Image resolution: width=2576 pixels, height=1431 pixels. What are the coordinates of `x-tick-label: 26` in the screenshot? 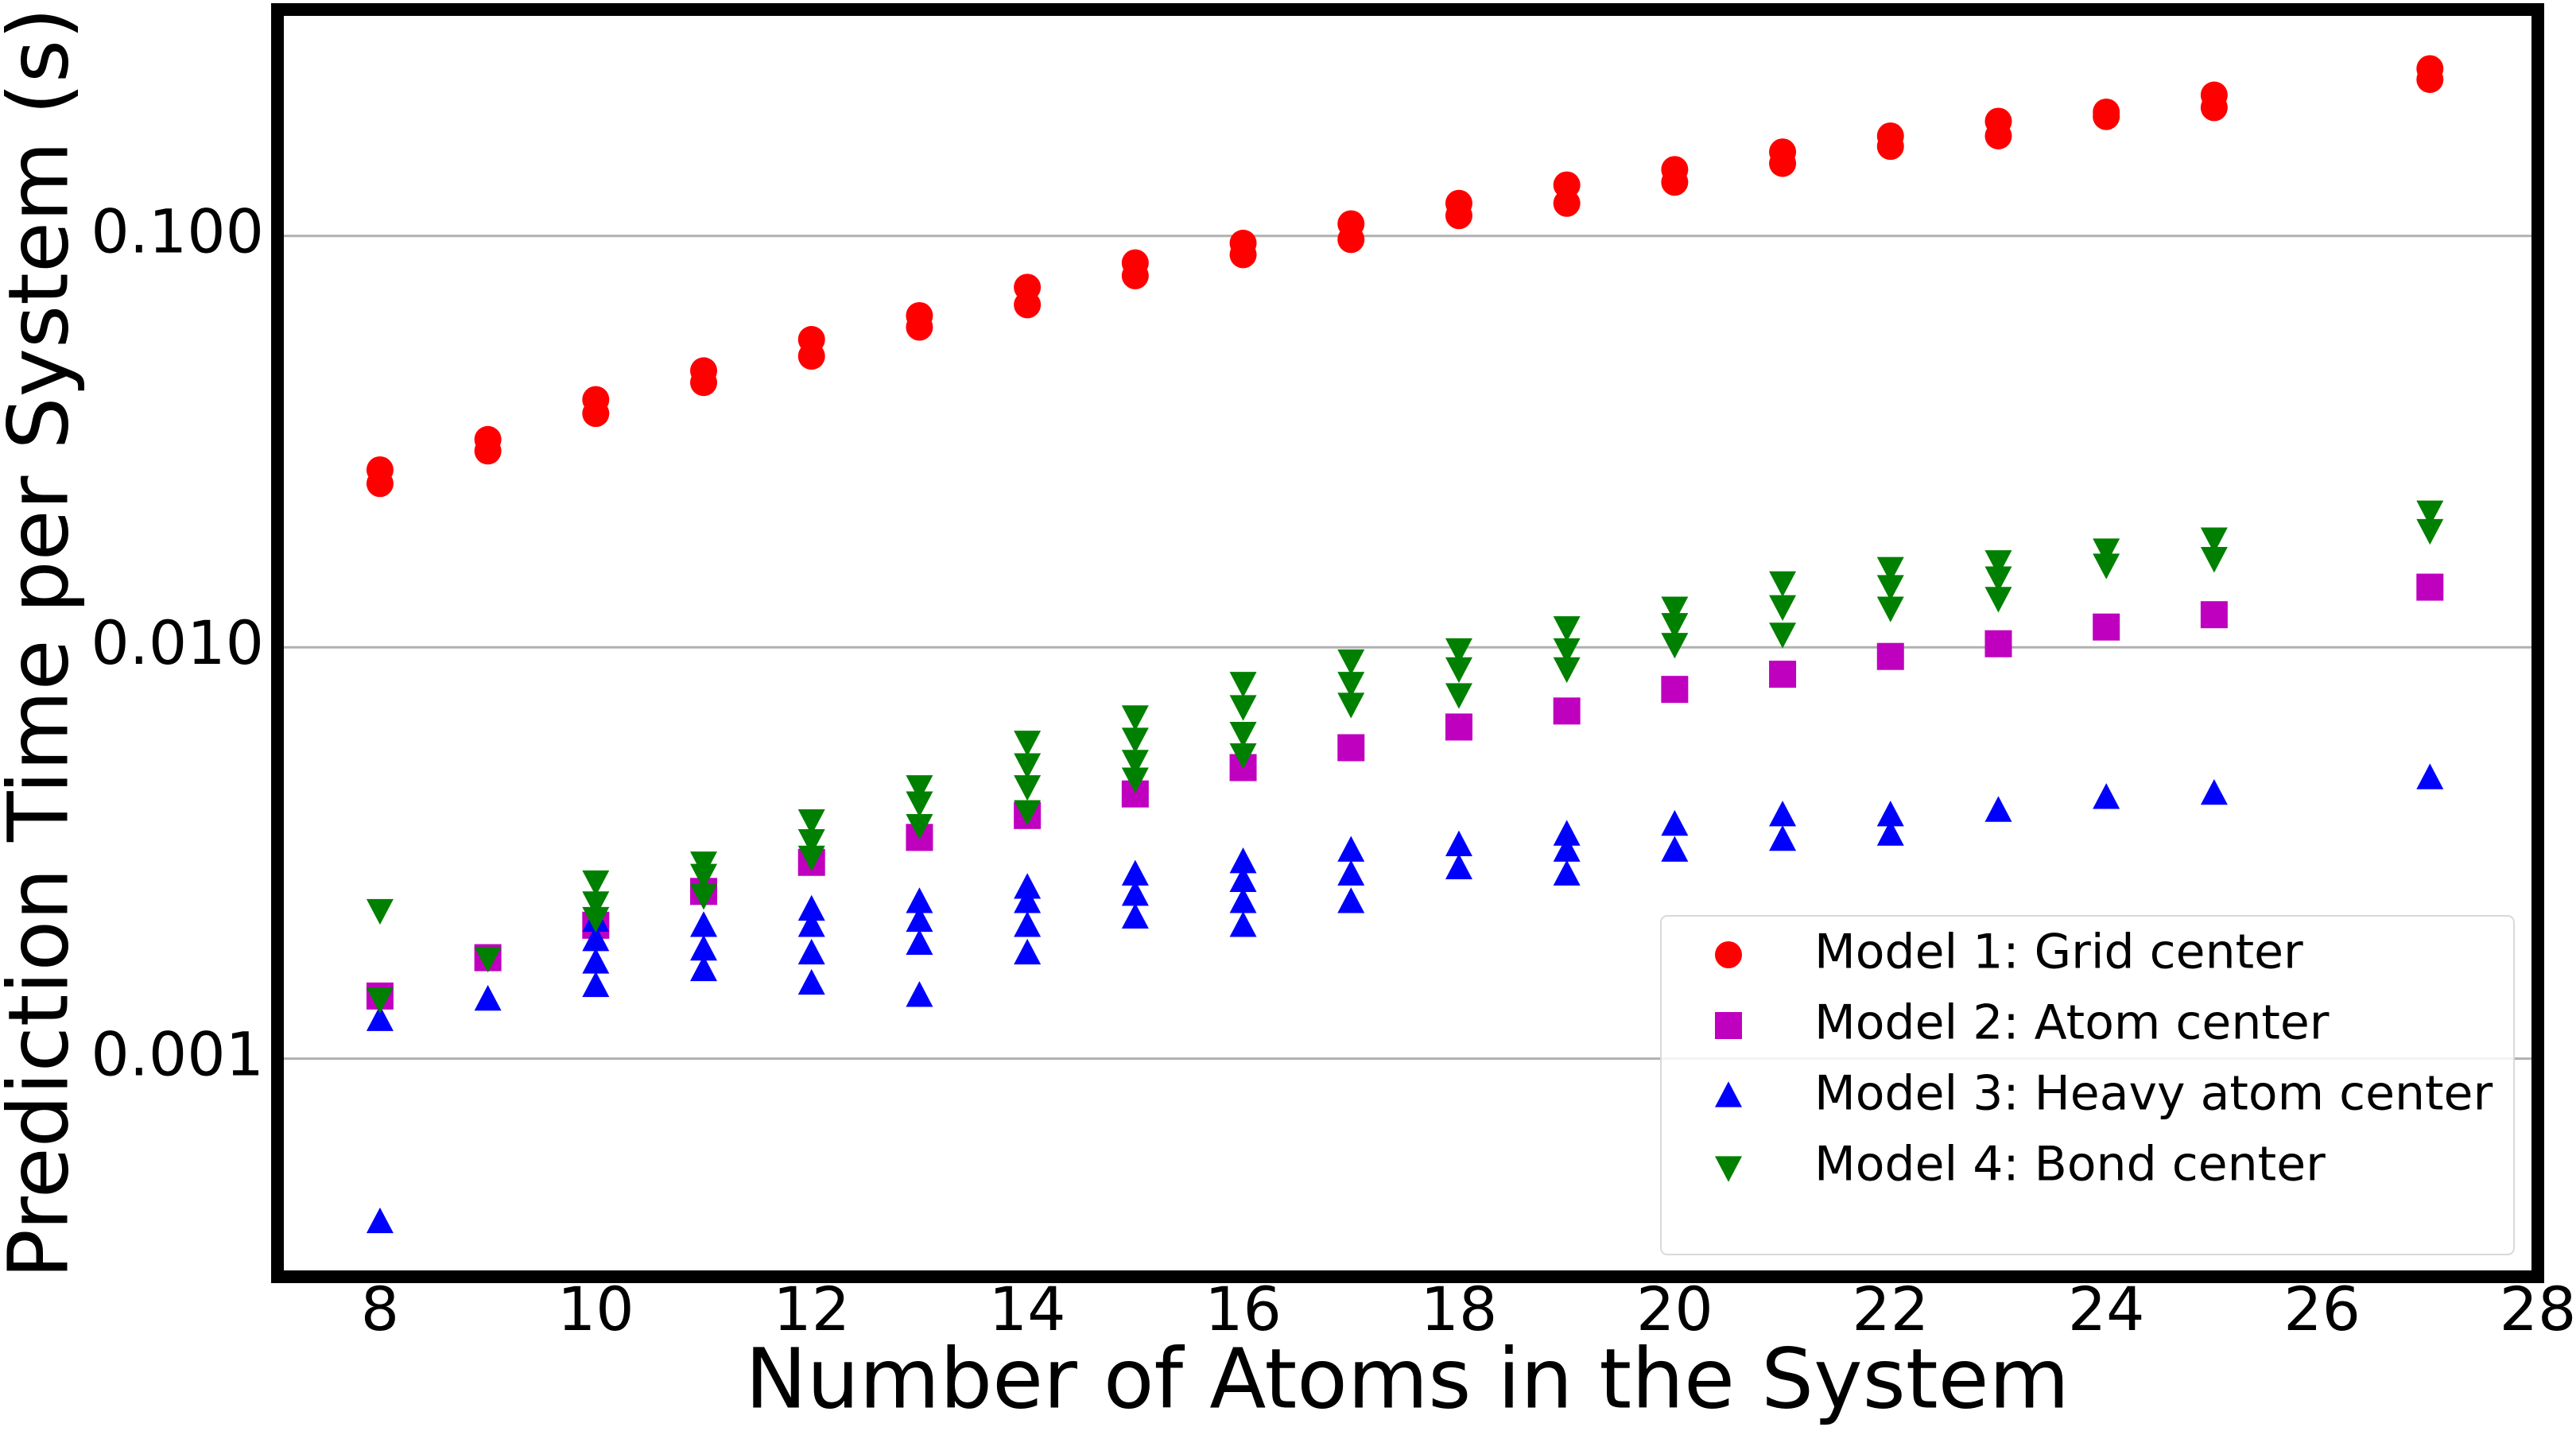 It's located at (2322, 1309).